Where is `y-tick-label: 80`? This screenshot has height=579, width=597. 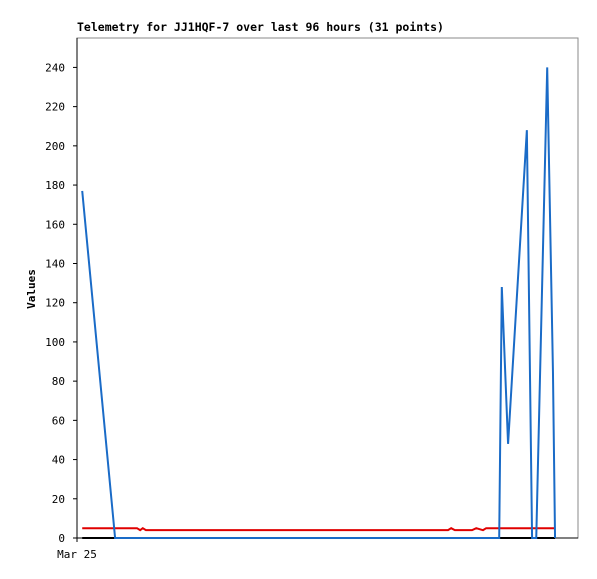
y-tick-label: 80 is located at coordinates (58, 381).